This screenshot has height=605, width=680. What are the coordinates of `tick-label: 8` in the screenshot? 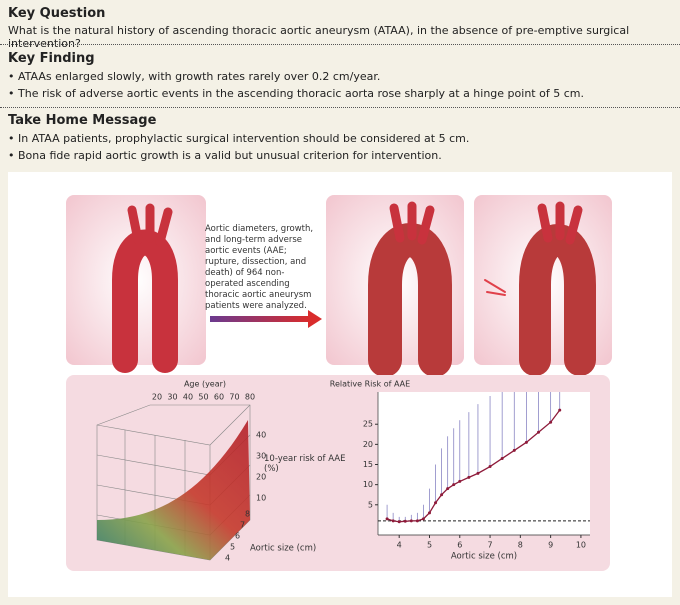 It's located at (247, 514).